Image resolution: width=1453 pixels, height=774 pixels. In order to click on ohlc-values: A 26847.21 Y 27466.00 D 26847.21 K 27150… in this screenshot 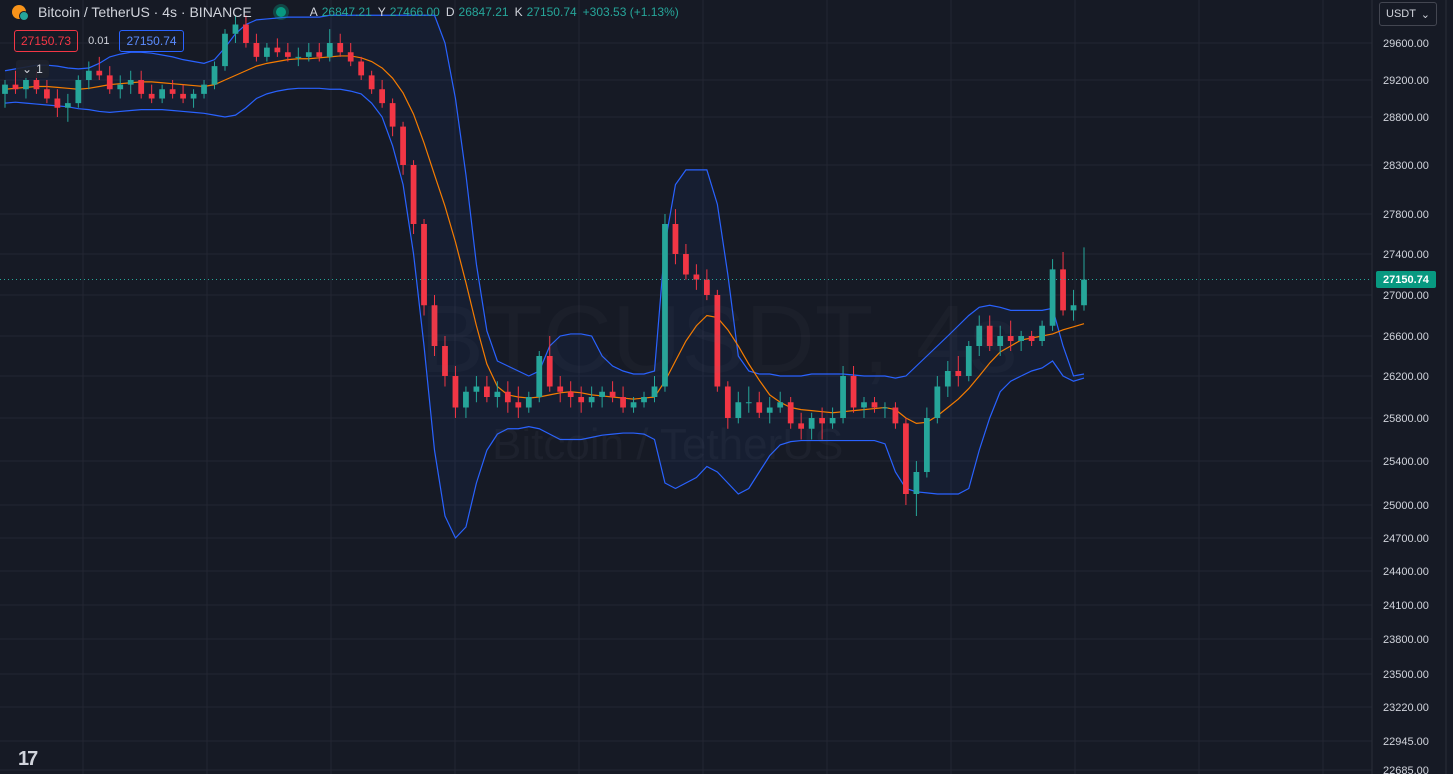, I will do `click(495, 12)`.